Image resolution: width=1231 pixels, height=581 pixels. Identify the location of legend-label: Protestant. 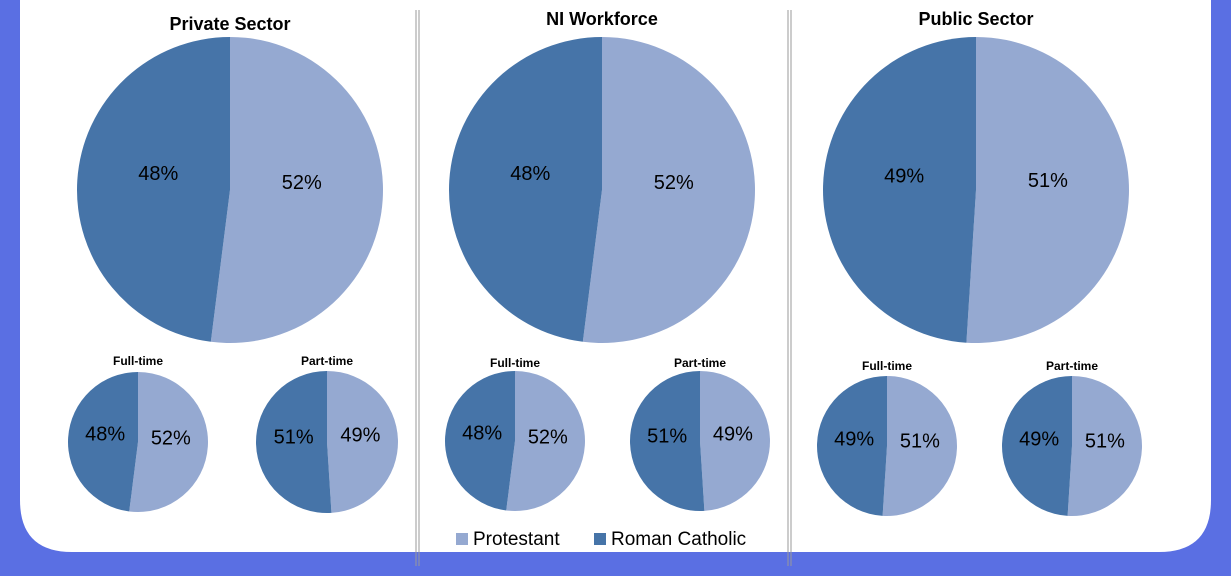
(516, 539).